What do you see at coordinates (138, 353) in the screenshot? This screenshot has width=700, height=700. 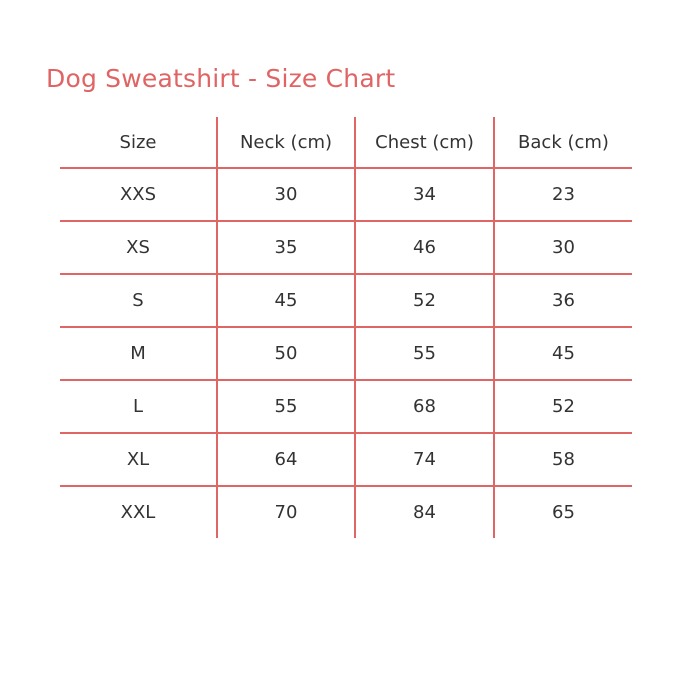 I see `table-cell: M` at bounding box center [138, 353].